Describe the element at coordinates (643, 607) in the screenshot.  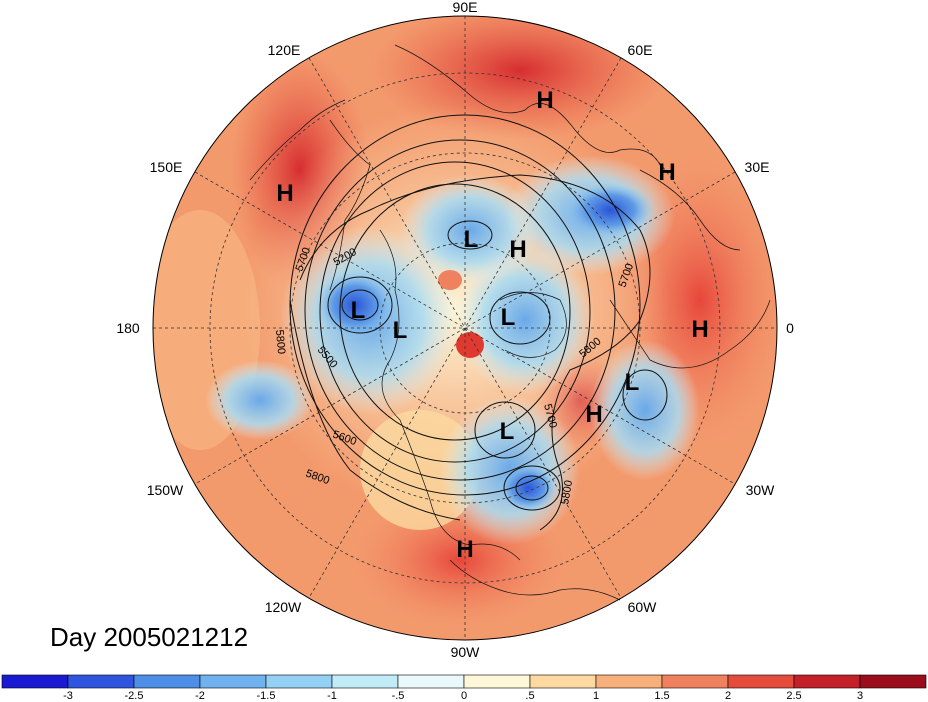
I see `lon-label-60w: 60W` at that location.